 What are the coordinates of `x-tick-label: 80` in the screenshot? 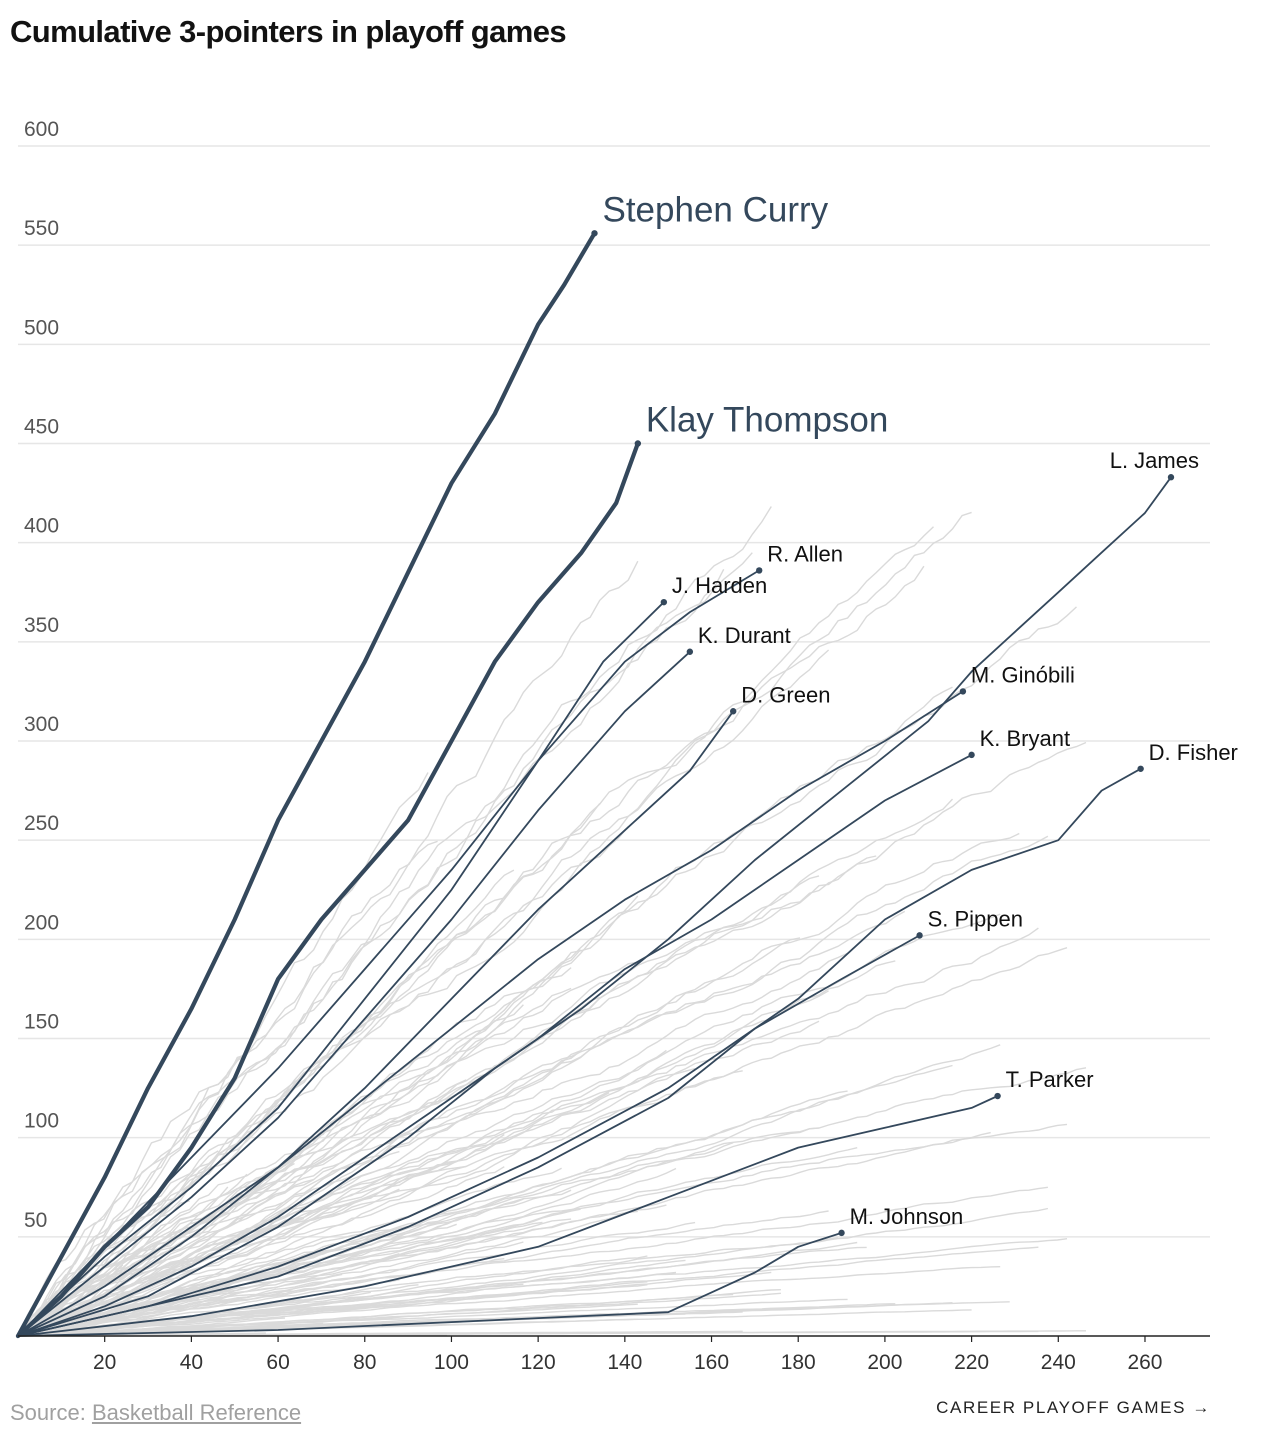 It's located at (364, 1362).